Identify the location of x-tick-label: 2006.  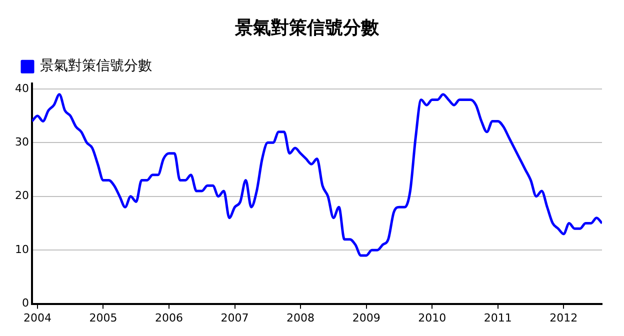
(169, 317).